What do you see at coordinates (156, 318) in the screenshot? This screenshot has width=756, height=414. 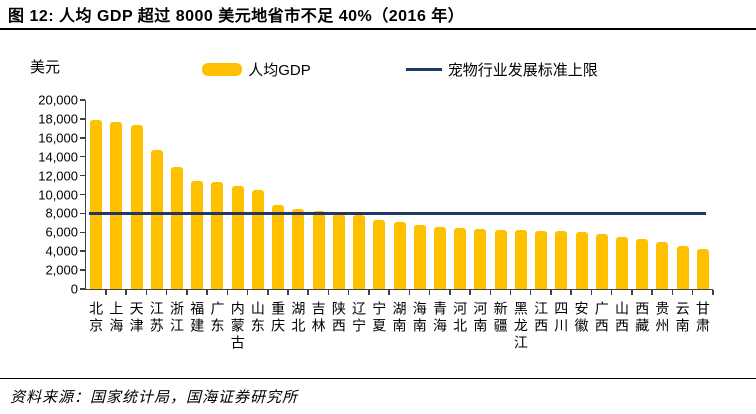 I see `x-axis-label-江苏: 江苏` at bounding box center [156, 318].